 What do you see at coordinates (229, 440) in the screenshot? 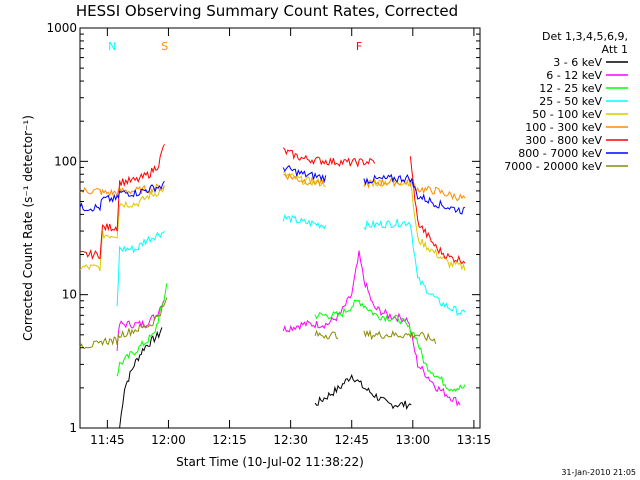
I see `x-tick-label: 12:15` at bounding box center [229, 440].